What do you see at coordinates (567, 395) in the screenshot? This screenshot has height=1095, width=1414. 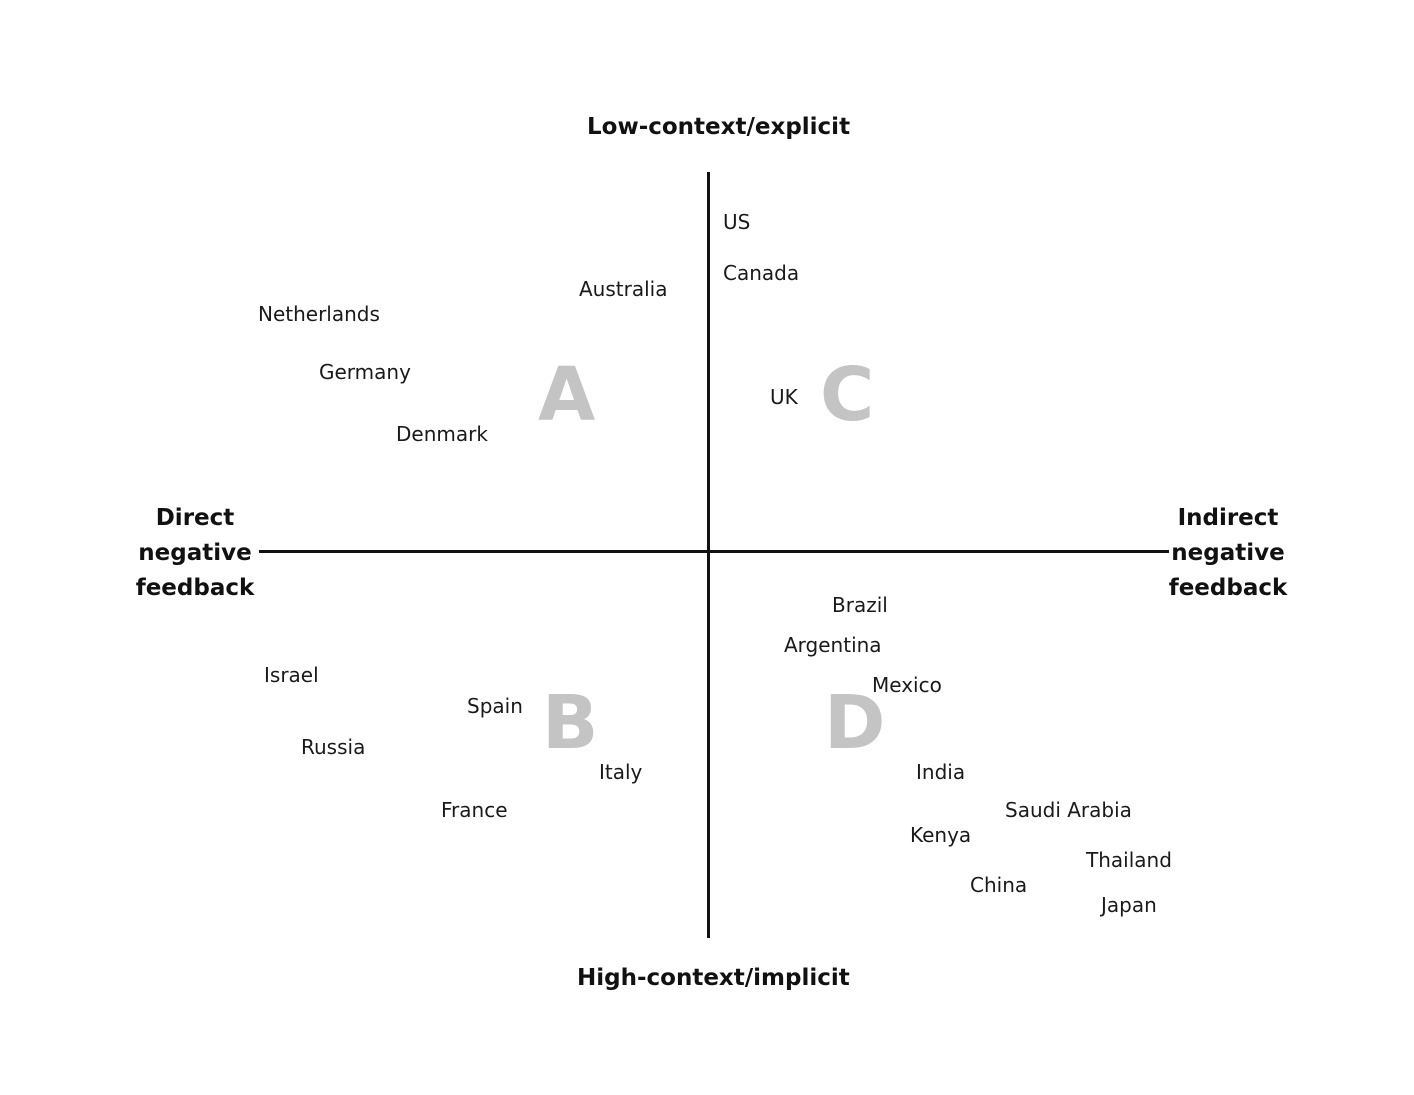 I see `quadrant-label-a: A` at bounding box center [567, 395].